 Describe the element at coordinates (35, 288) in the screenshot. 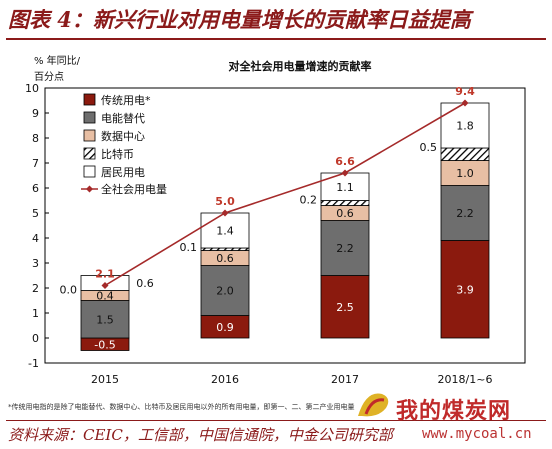

I see `y-tick-label: 2` at that location.